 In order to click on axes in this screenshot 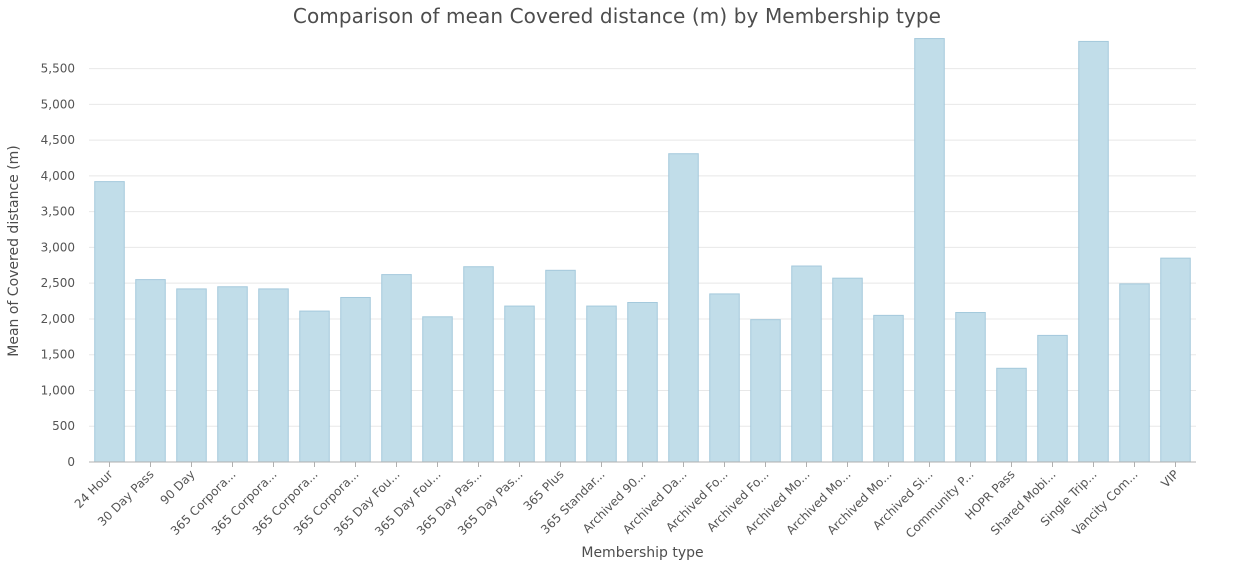, I will do `click(642, 464)`.